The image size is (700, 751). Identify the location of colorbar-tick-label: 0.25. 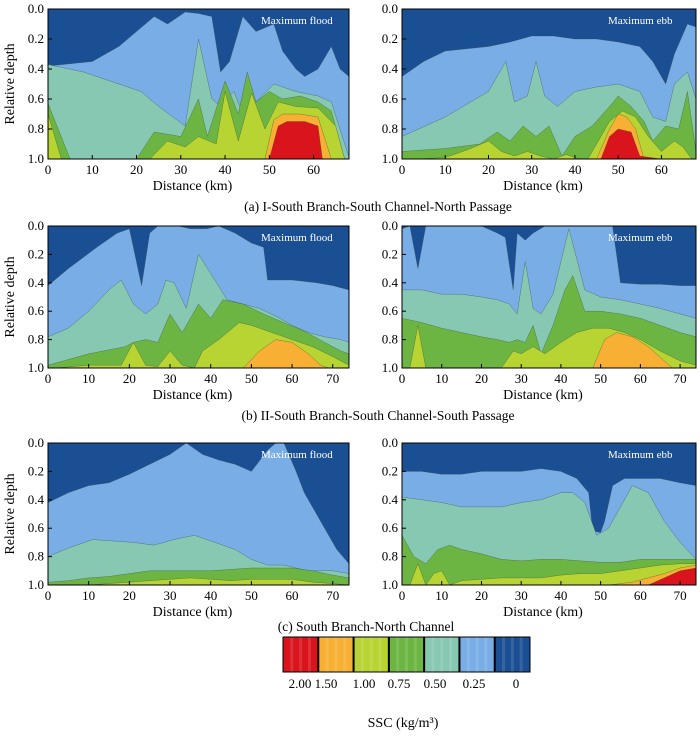
(474, 683).